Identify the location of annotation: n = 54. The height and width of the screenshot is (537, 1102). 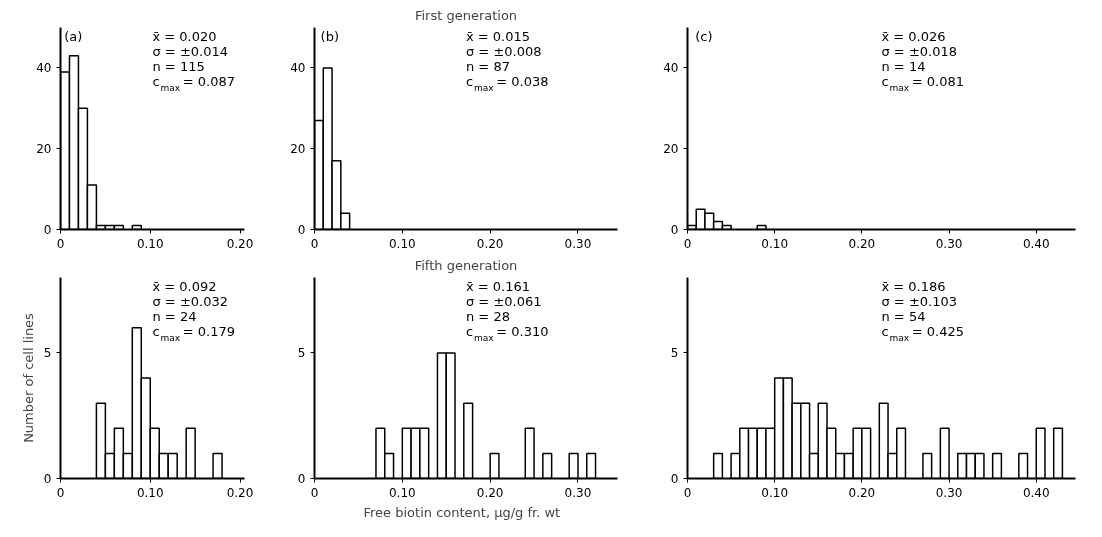
(903, 316).